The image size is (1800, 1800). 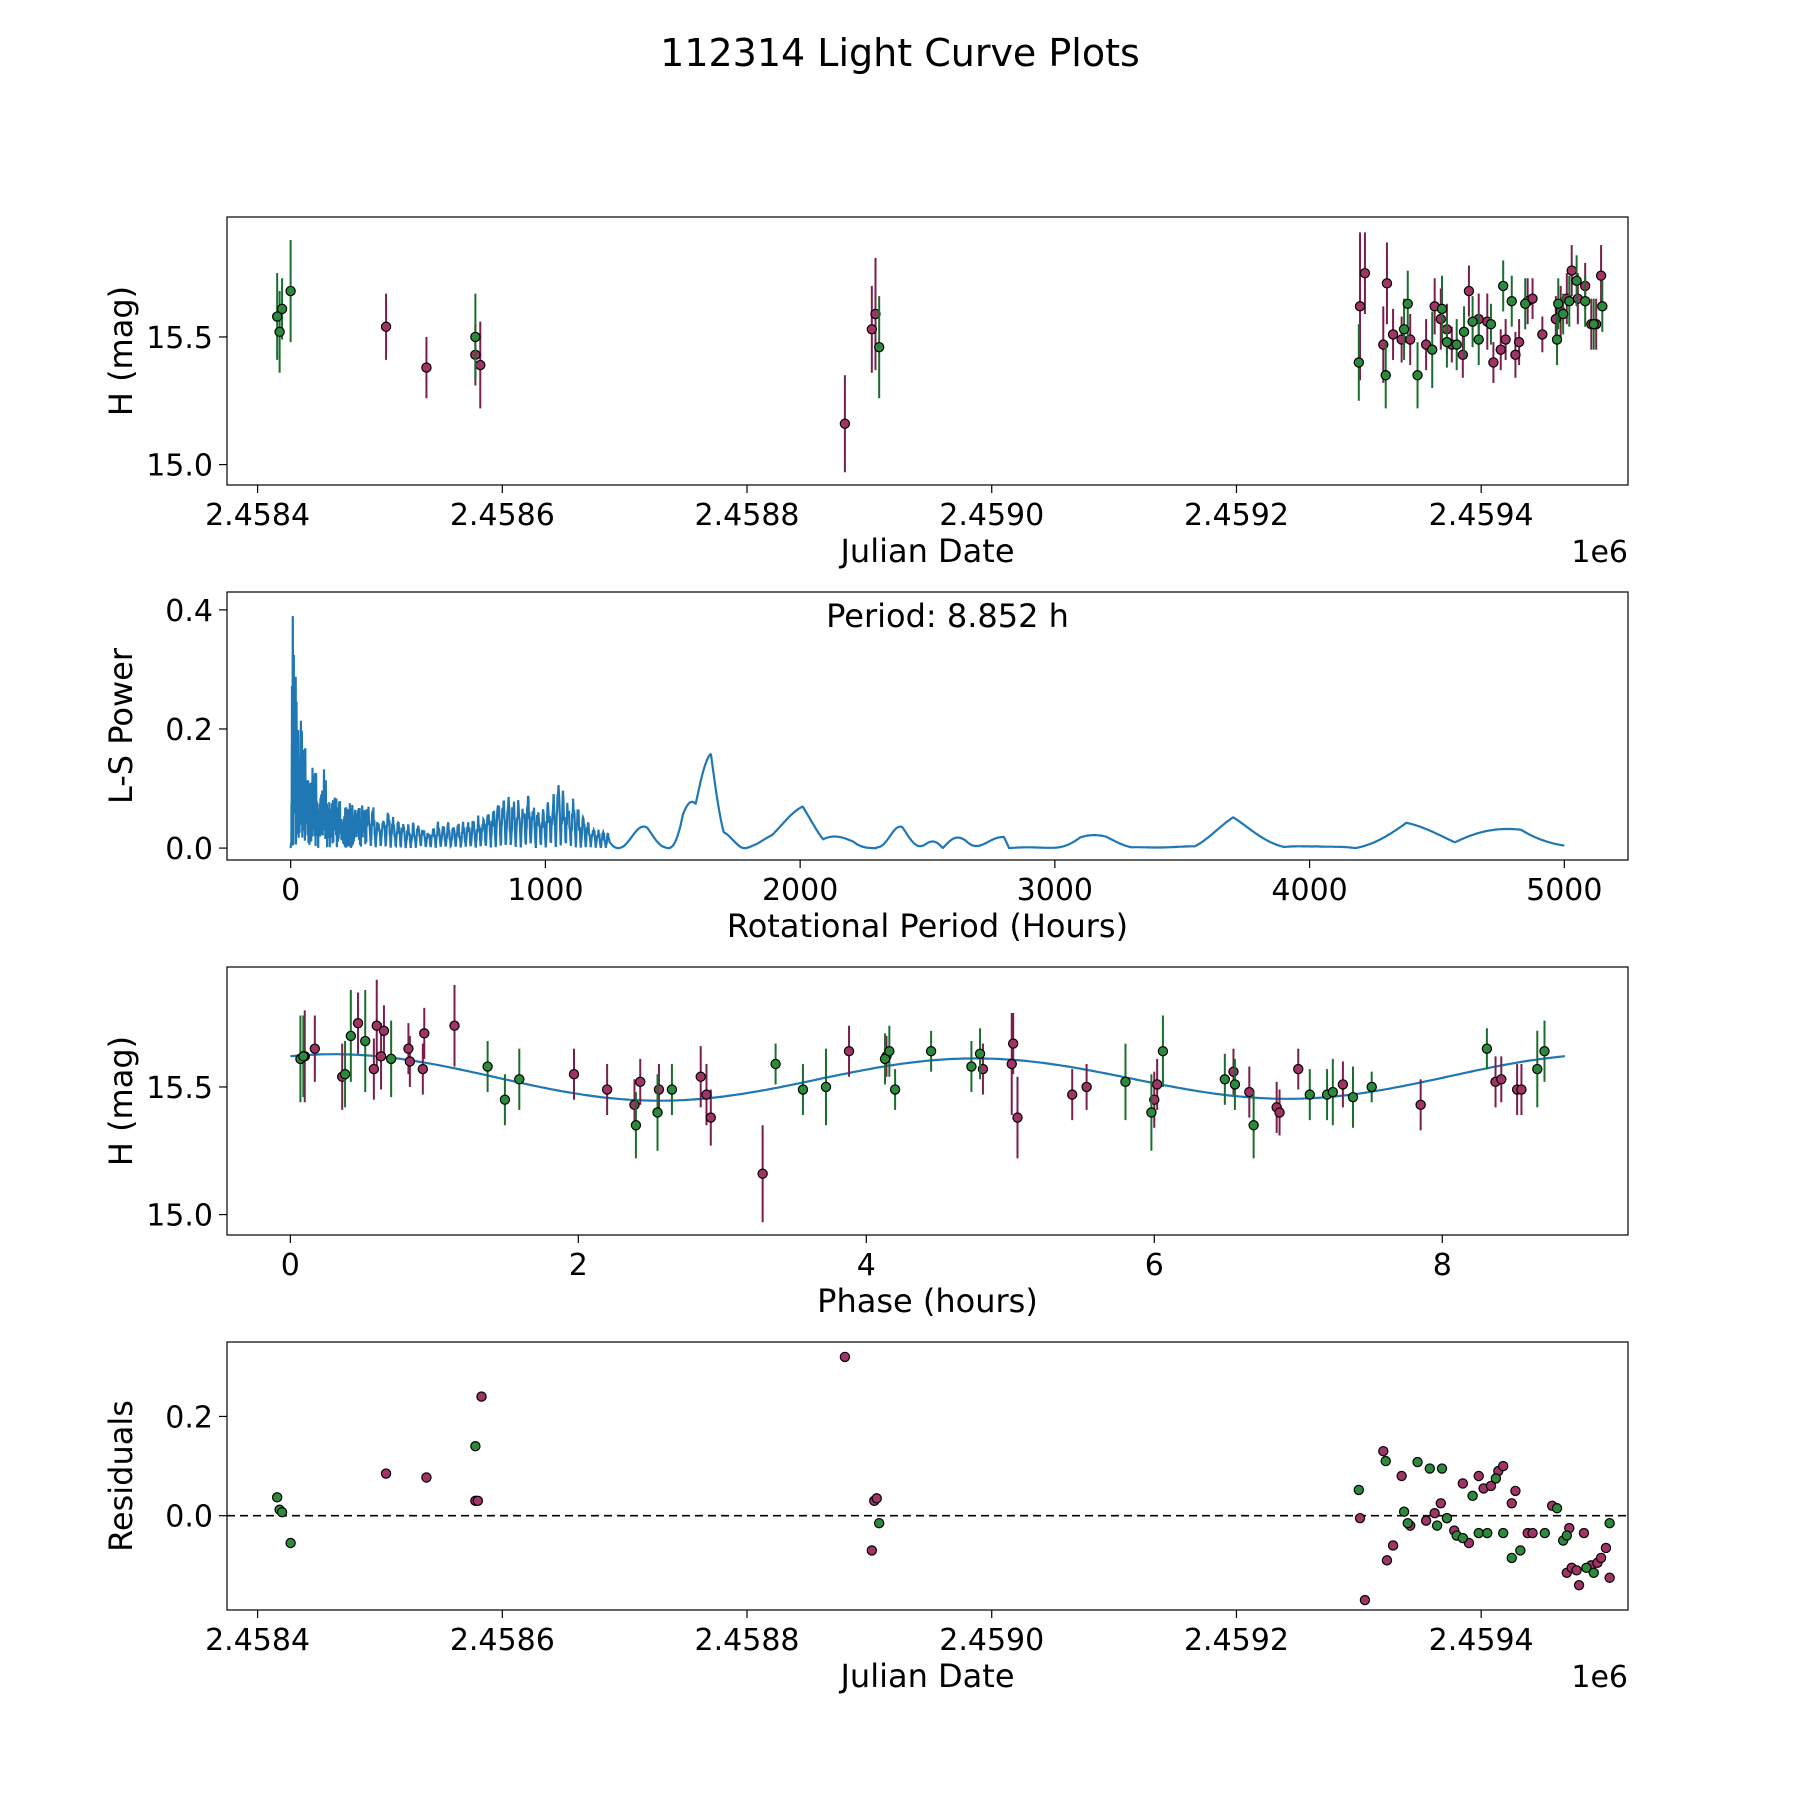 I want to click on plot-area, so click(x=927, y=733).